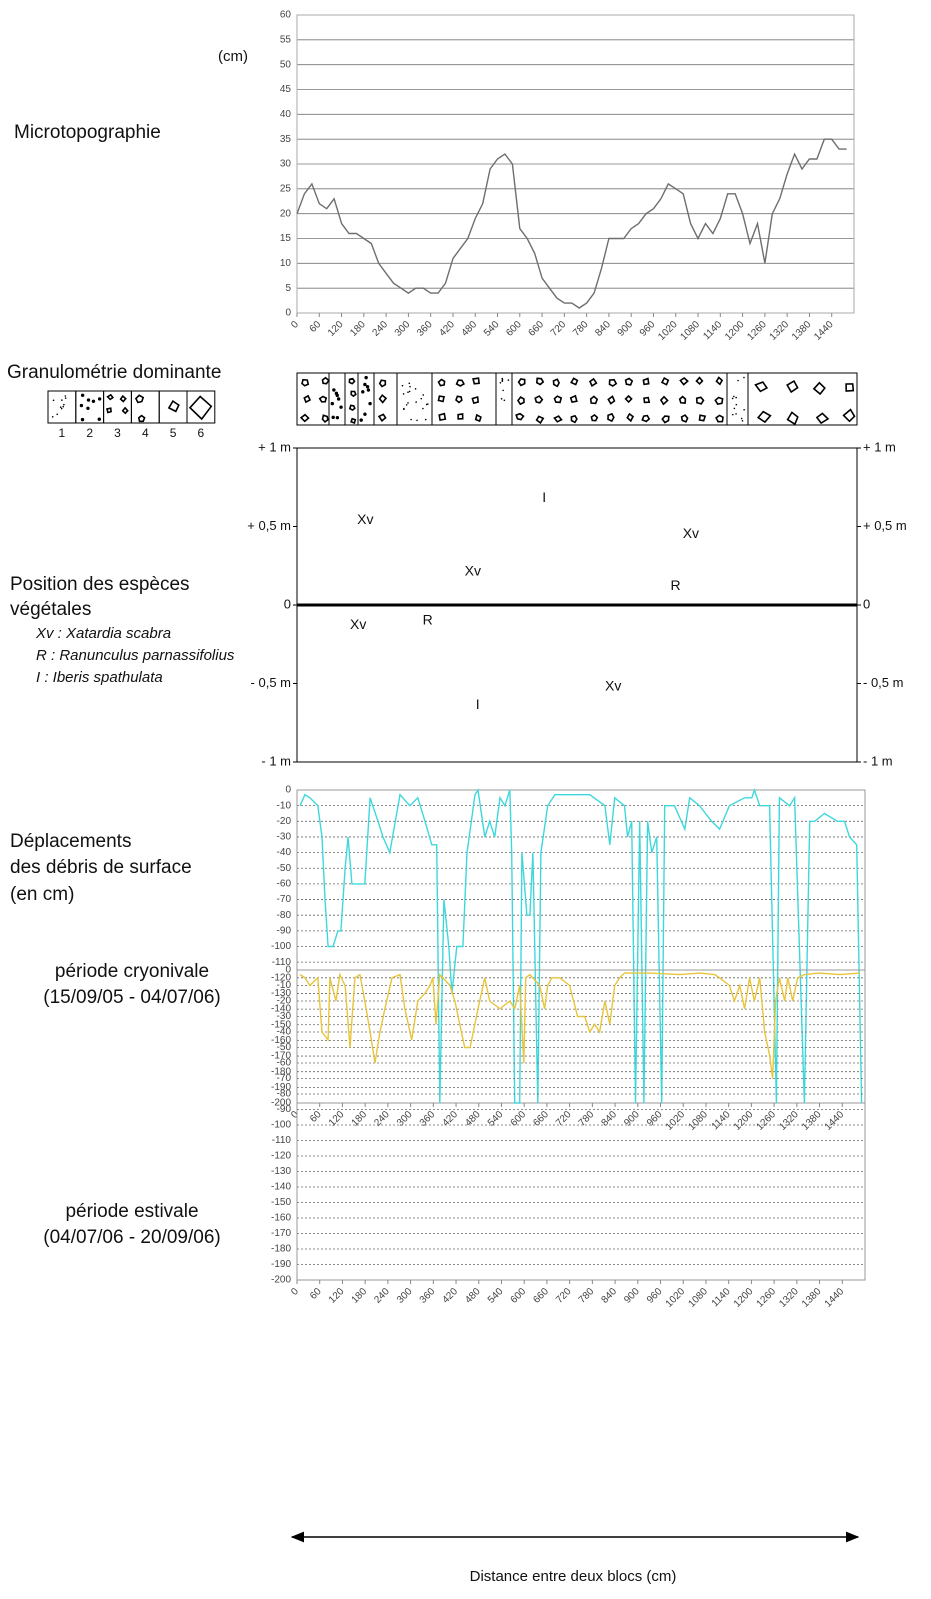 The height and width of the screenshot is (1599, 931). I want to click on y-tick-label: -100, so click(281, 1125).